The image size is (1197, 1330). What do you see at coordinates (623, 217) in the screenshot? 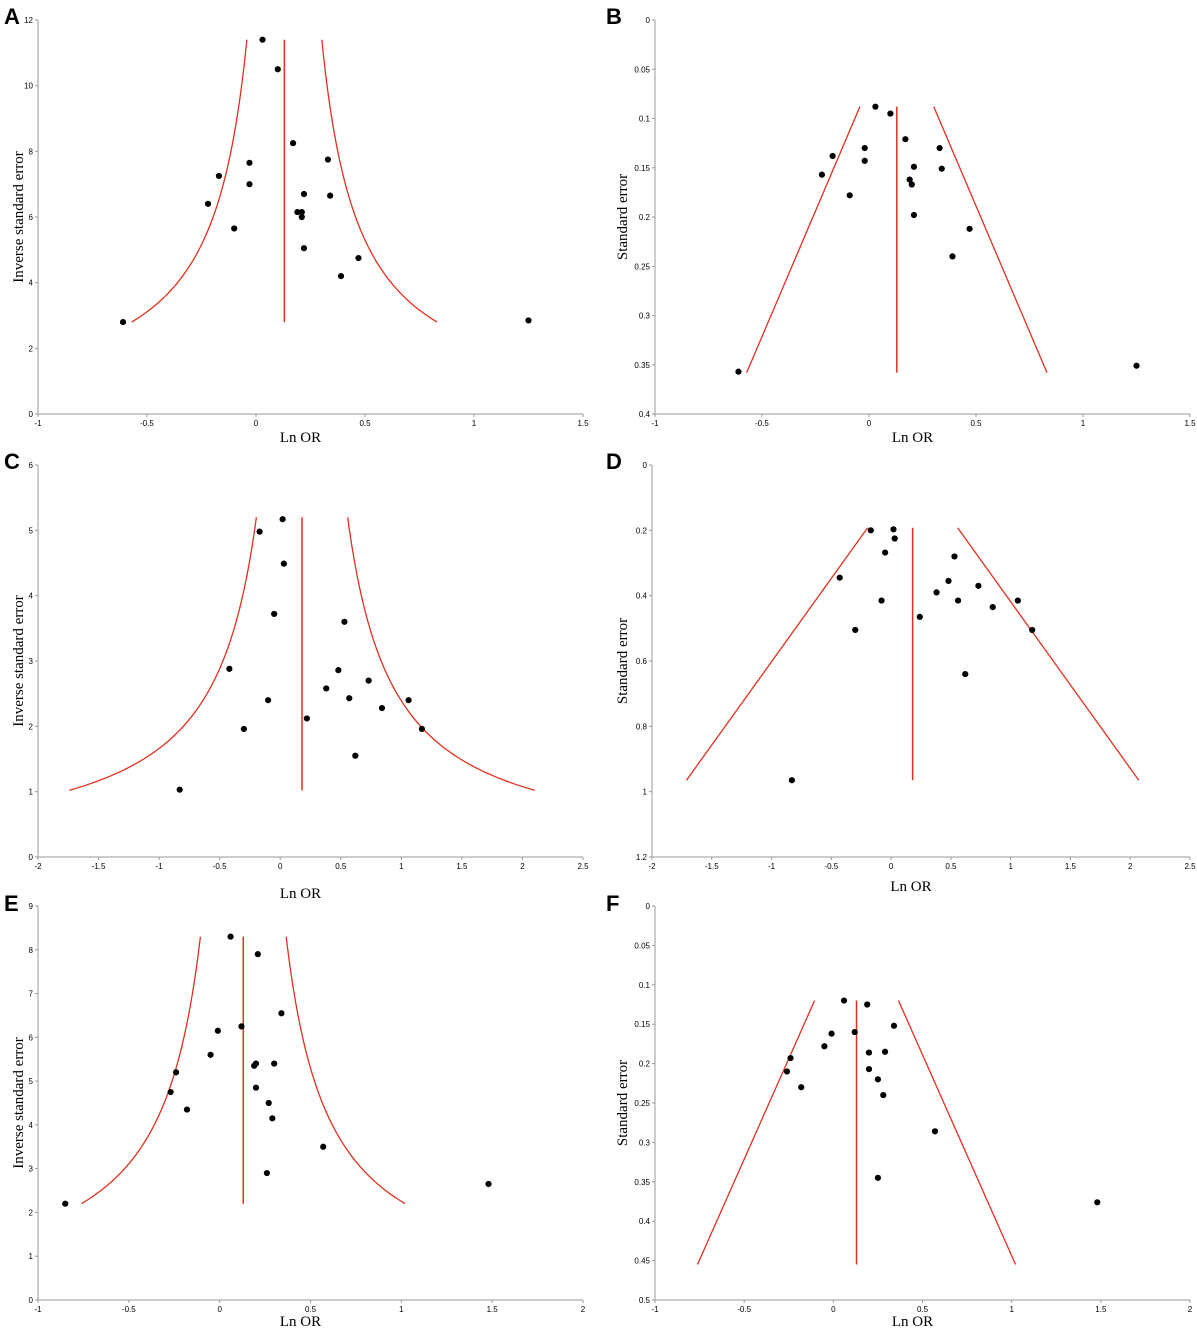
I see `y-axis-title: Standard error` at bounding box center [623, 217].